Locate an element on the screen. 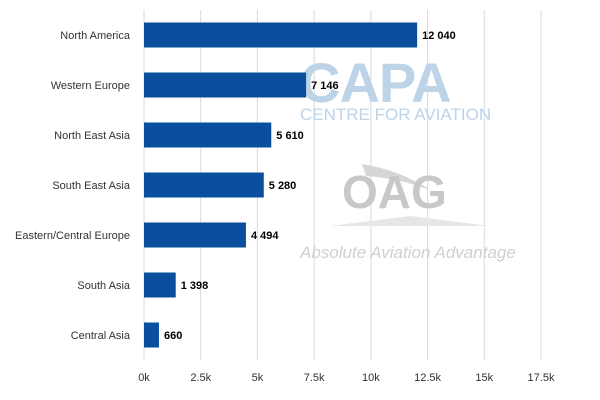 The height and width of the screenshot is (400, 600). category-label: South Asia is located at coordinates (103, 286).